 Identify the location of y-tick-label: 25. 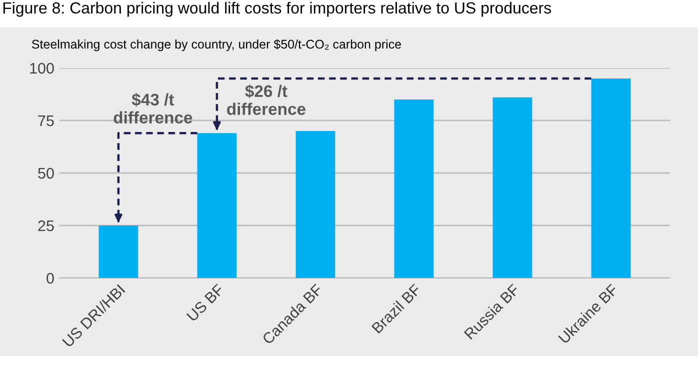
(46, 226).